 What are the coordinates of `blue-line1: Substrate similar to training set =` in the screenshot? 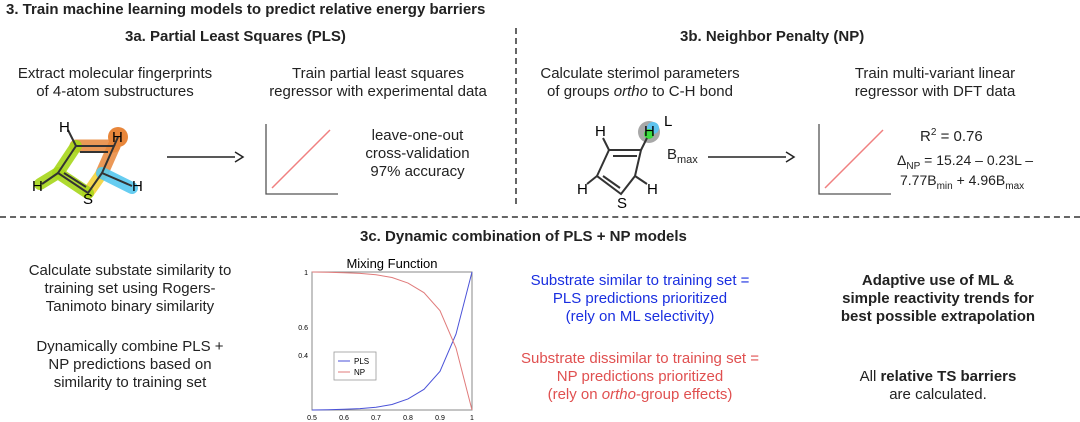 It's located at (640, 280).